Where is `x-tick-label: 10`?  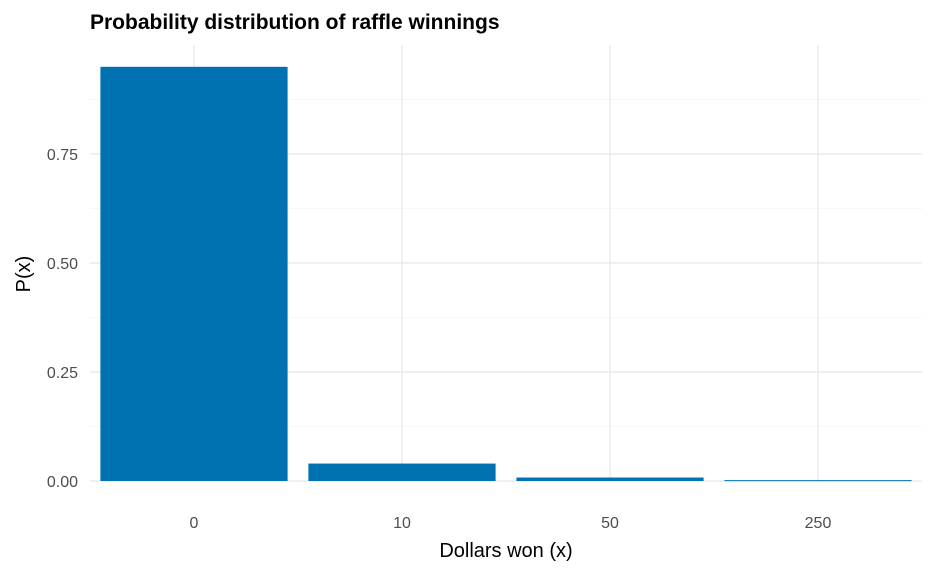
x-tick-label: 10 is located at coordinates (402, 523).